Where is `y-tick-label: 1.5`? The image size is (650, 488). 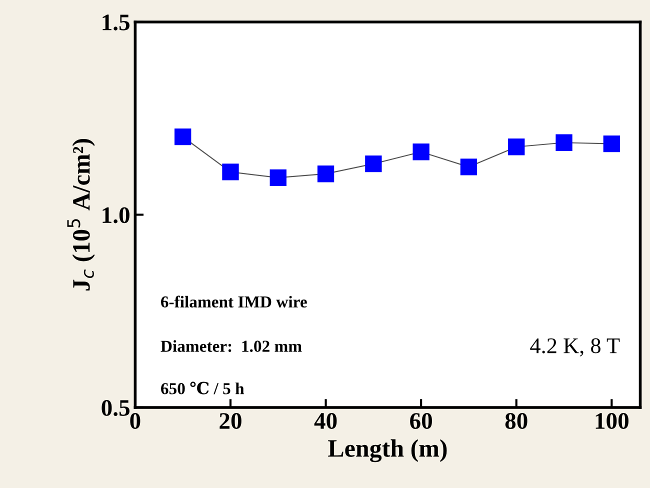
y-tick-label: 1.5 is located at coordinates (116, 22).